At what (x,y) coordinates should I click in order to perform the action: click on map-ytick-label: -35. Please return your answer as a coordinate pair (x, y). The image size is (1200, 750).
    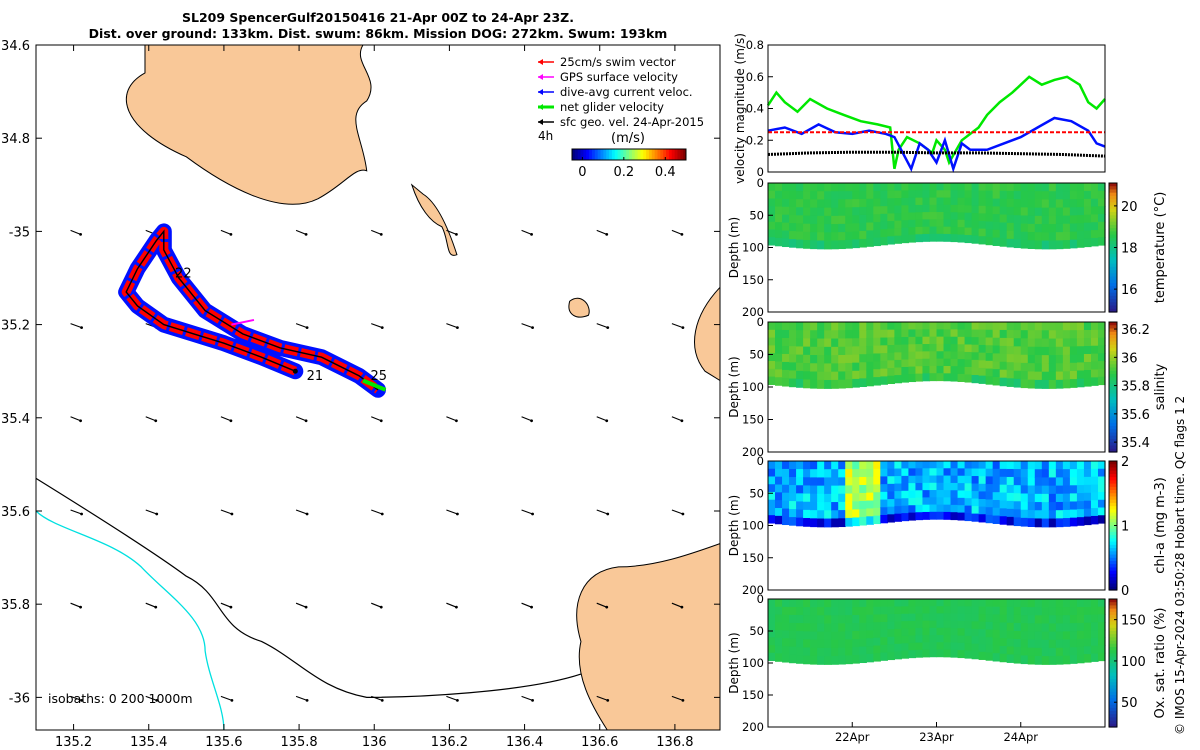
    Looking at the image, I should click on (19, 232).